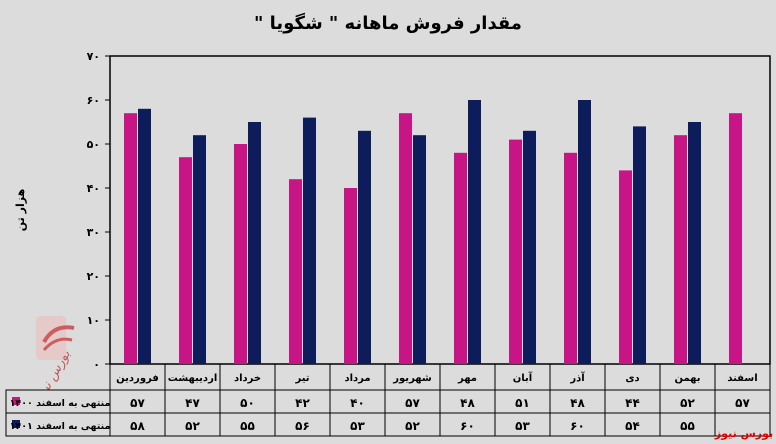 The width and height of the screenshot is (776, 444). Describe the element at coordinates (247, 378) in the screenshot. I see `category-label: خرداد` at that location.